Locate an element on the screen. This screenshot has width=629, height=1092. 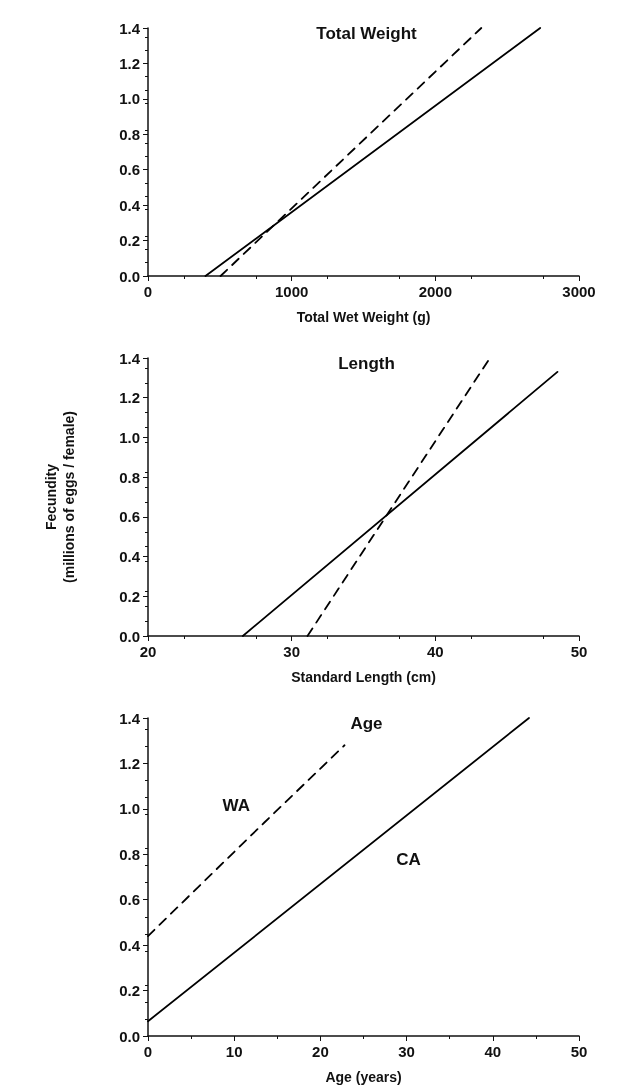
chart-title: Total Weight is located at coordinates (367, 33).